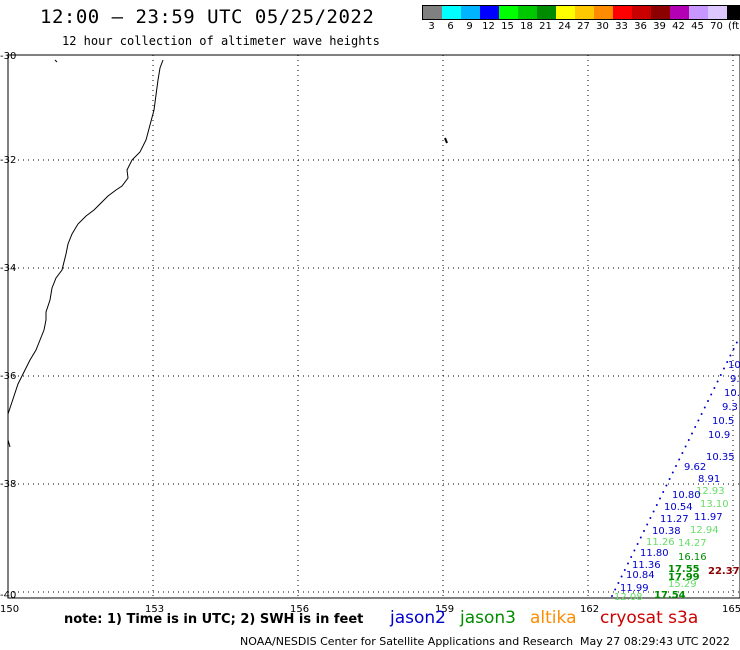 The width and height of the screenshot is (740, 650). I want to click on legend-label: 6, so click(450, 26).